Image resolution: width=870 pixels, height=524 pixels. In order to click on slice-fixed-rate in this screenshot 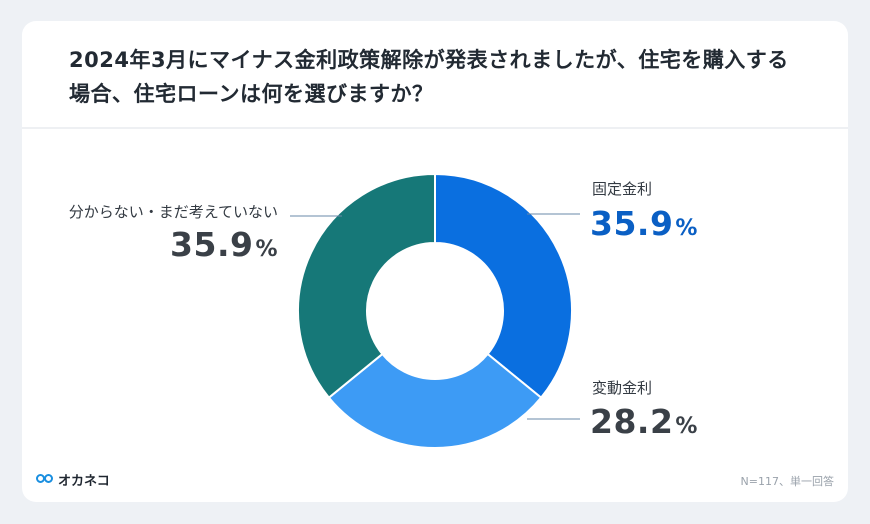, I will do `click(503, 286)`.